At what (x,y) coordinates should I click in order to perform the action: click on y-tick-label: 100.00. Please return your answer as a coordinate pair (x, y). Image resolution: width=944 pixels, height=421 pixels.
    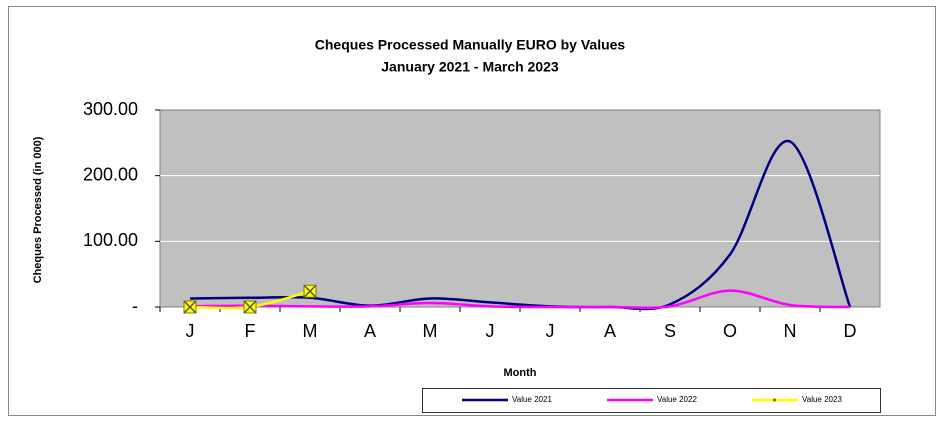
    Looking at the image, I should click on (110, 240).